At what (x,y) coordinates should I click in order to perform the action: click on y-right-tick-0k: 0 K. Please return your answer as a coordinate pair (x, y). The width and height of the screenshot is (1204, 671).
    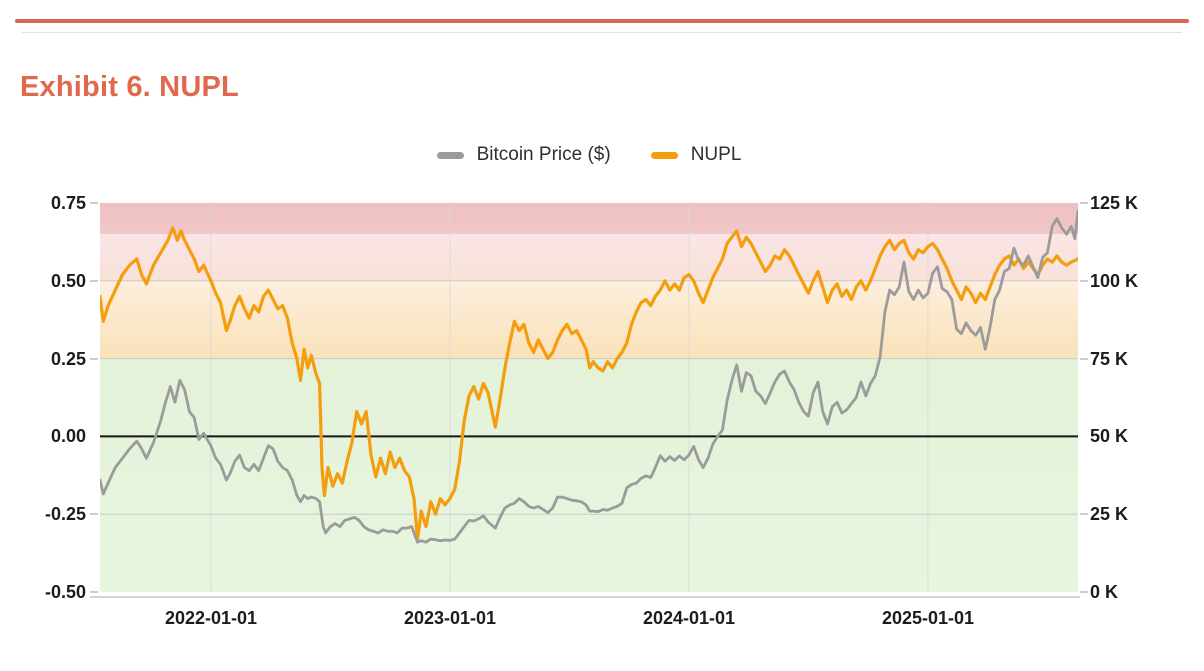
    Looking at the image, I should click on (1104, 592).